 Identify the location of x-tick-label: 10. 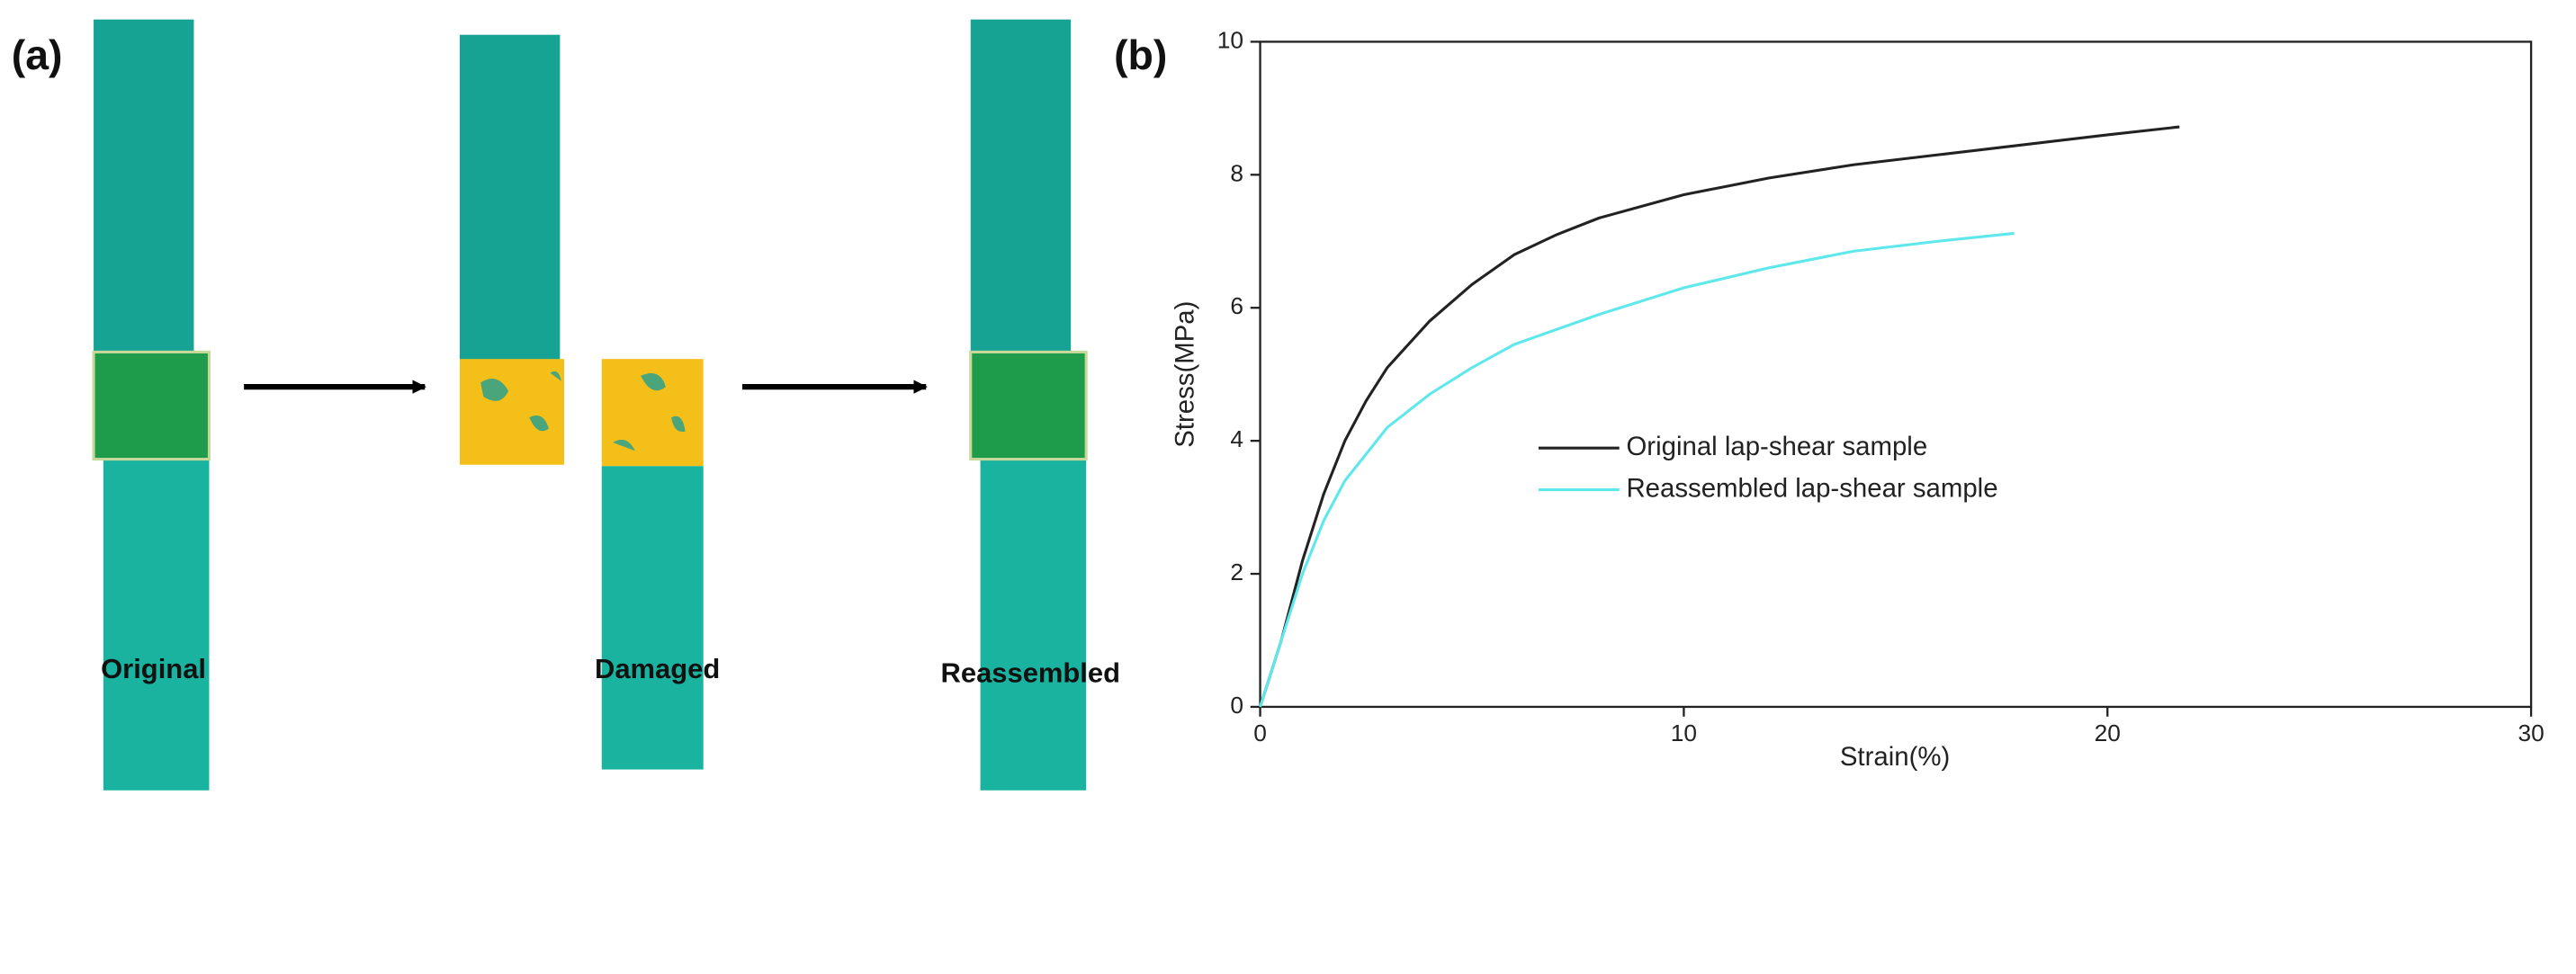
(1684, 733).